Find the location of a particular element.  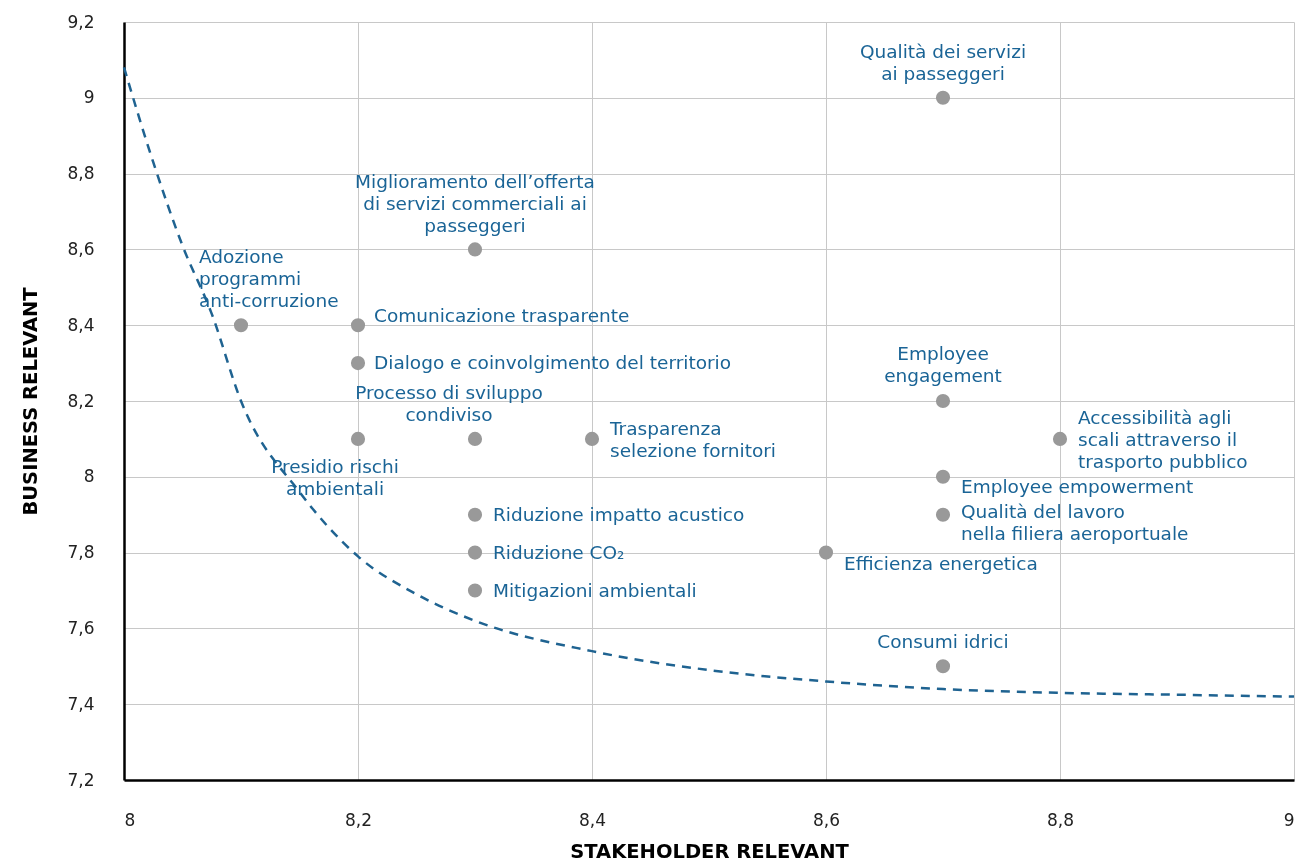

annotation: Mitigazioni ambientali is located at coordinates (595, 590).